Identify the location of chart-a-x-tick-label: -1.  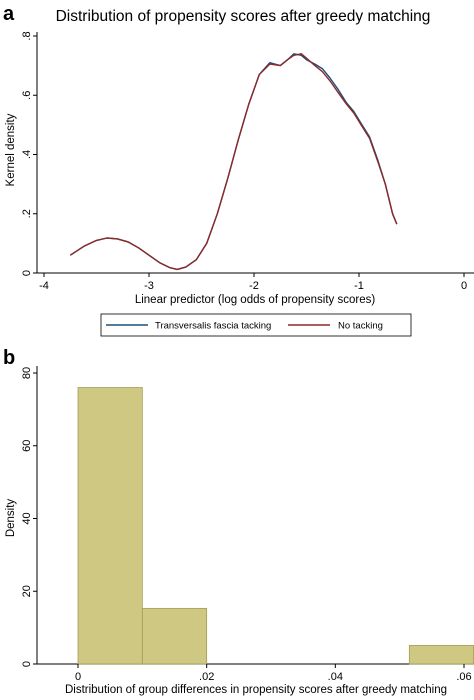
(359, 286).